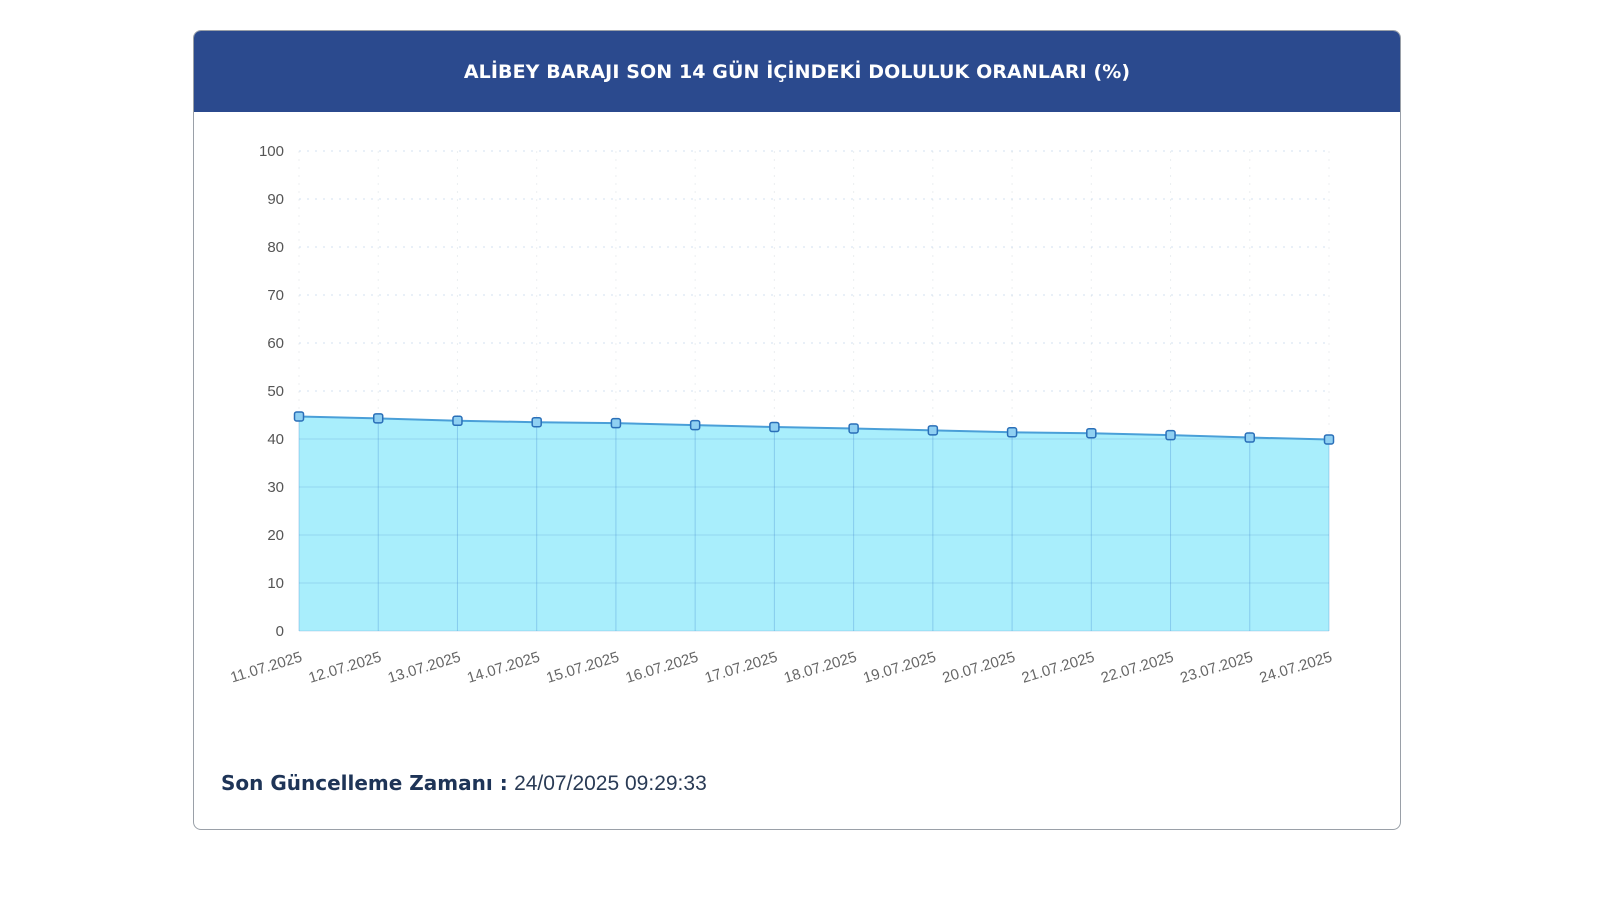 The width and height of the screenshot is (1600, 900). What do you see at coordinates (364, 783) in the screenshot?
I see `last-update-label: Son Güncelleme Zamanı :` at bounding box center [364, 783].